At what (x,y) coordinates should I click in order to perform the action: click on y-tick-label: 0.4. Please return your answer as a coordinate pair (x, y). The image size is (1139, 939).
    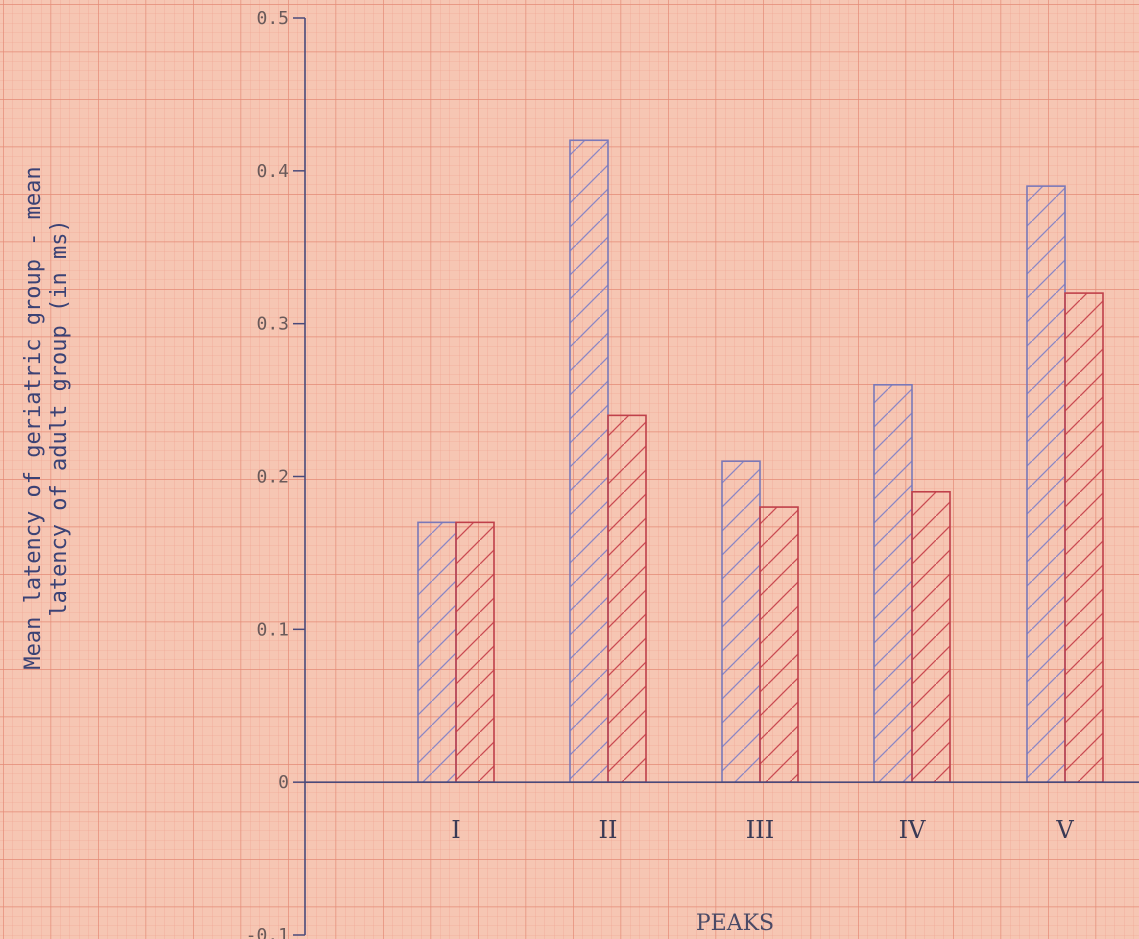
    Looking at the image, I should click on (272, 171).